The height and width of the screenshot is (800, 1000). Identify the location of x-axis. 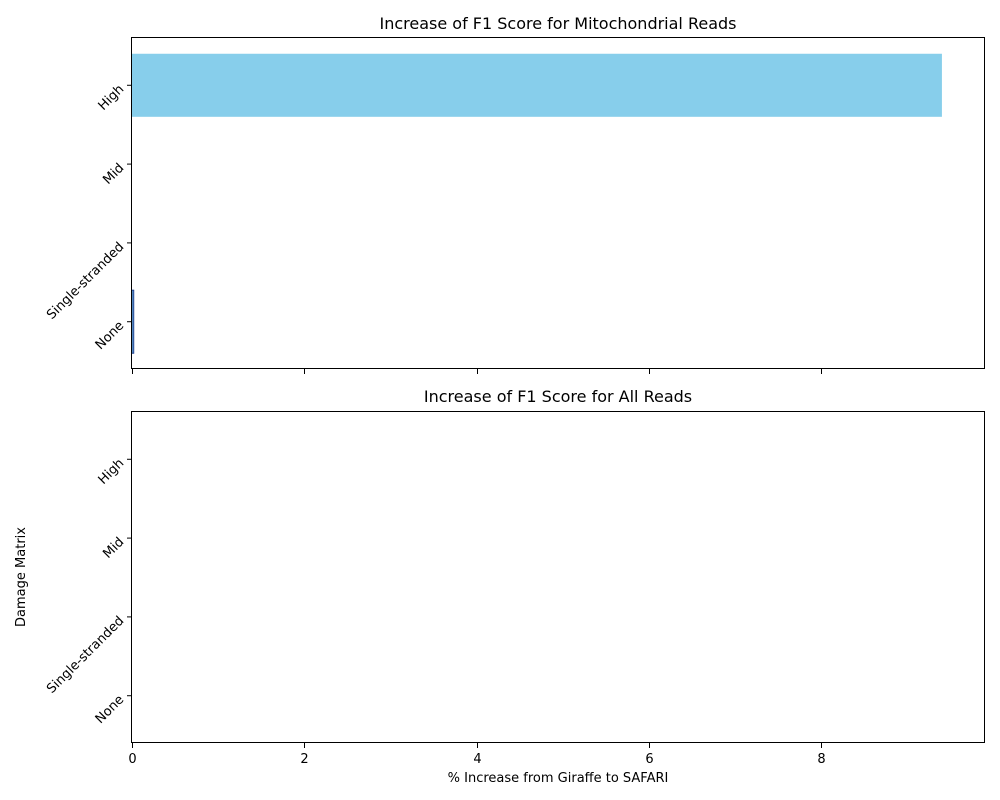
(477, 371).